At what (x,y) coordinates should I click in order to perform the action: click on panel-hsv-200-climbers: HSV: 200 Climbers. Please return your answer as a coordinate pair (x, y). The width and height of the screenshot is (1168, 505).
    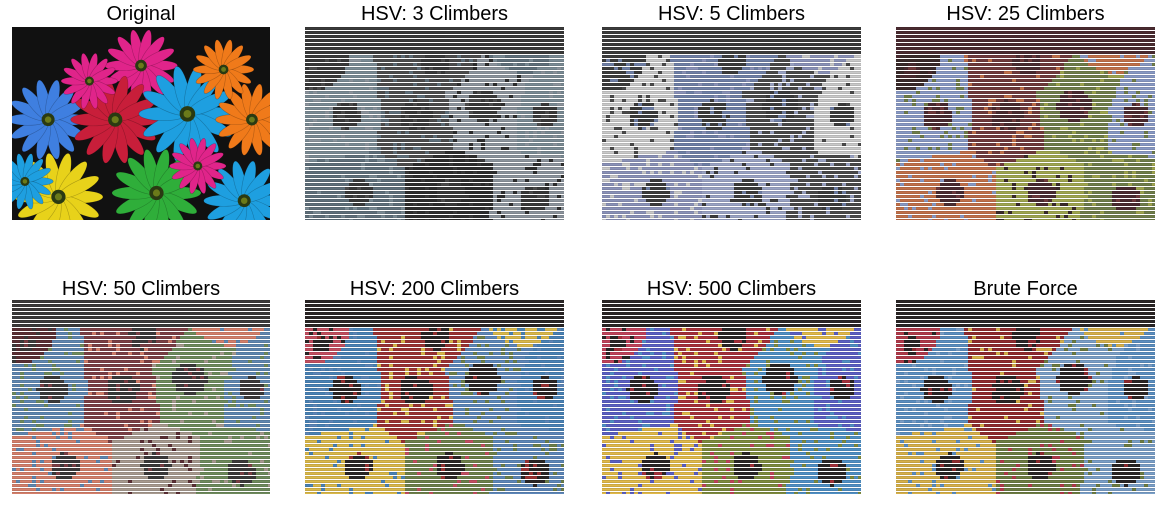
    Looking at the image, I should click on (434, 385).